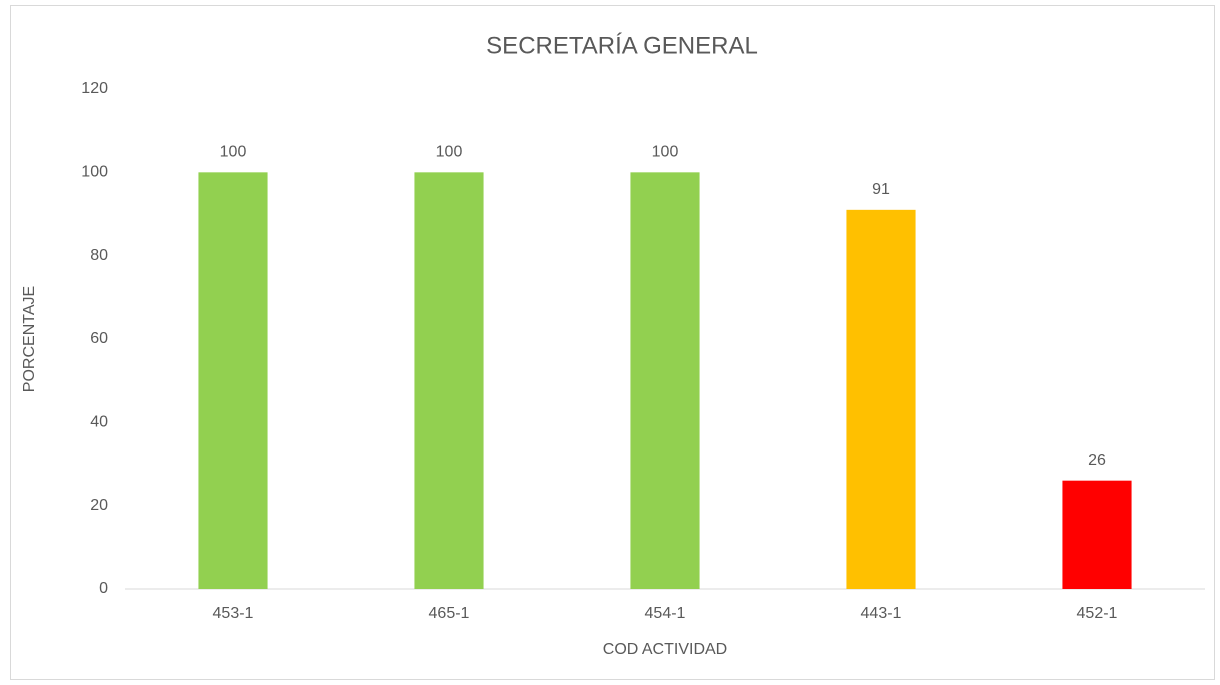  I want to click on y-tick-label: 0, so click(103, 588).